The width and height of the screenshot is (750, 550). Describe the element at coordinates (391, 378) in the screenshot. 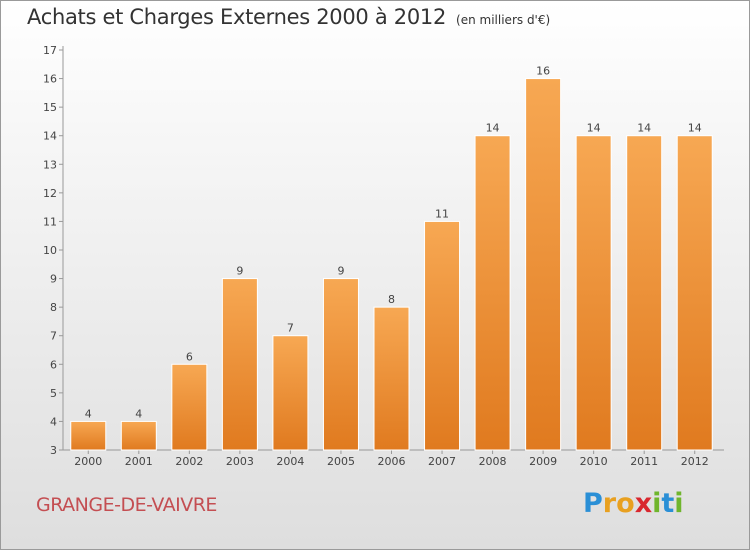

I see `bar-2006` at that location.